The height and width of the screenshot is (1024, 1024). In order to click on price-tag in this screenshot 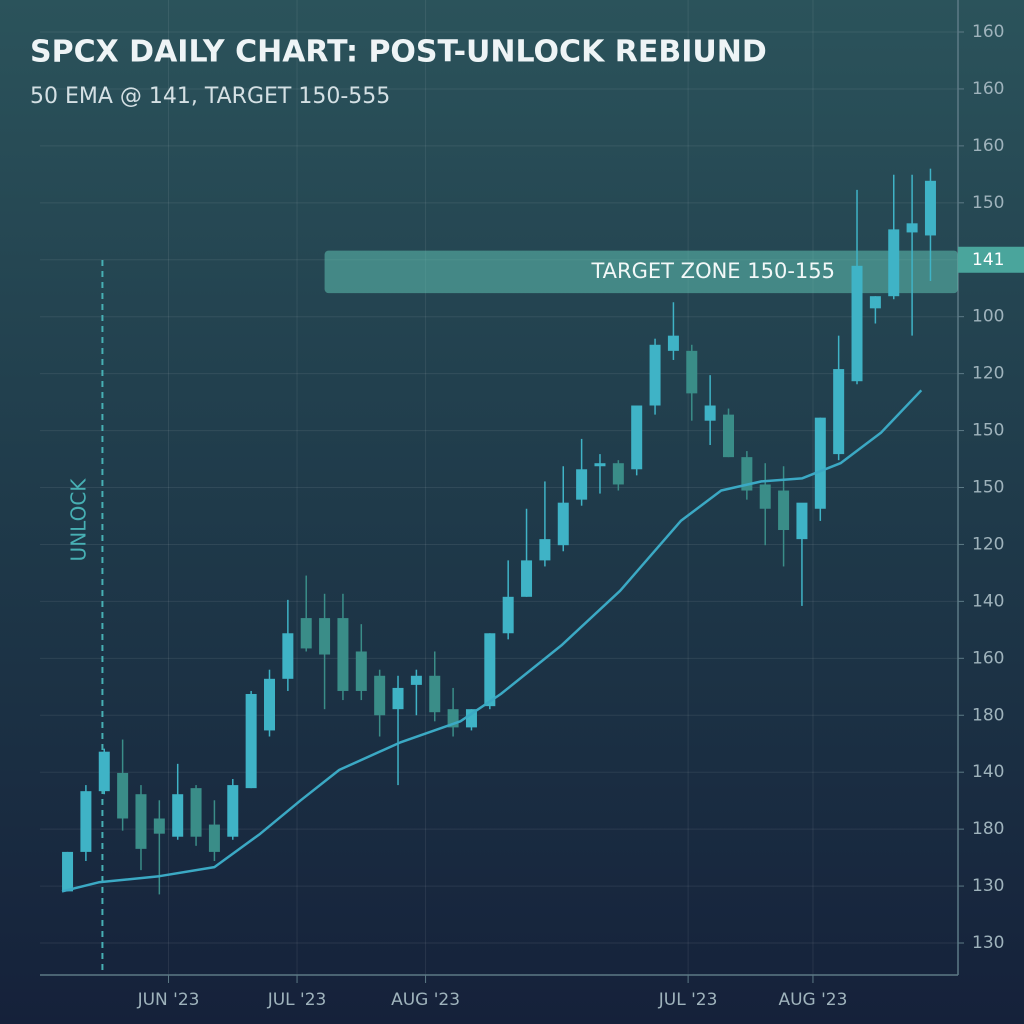, I will do `click(991, 259)`.